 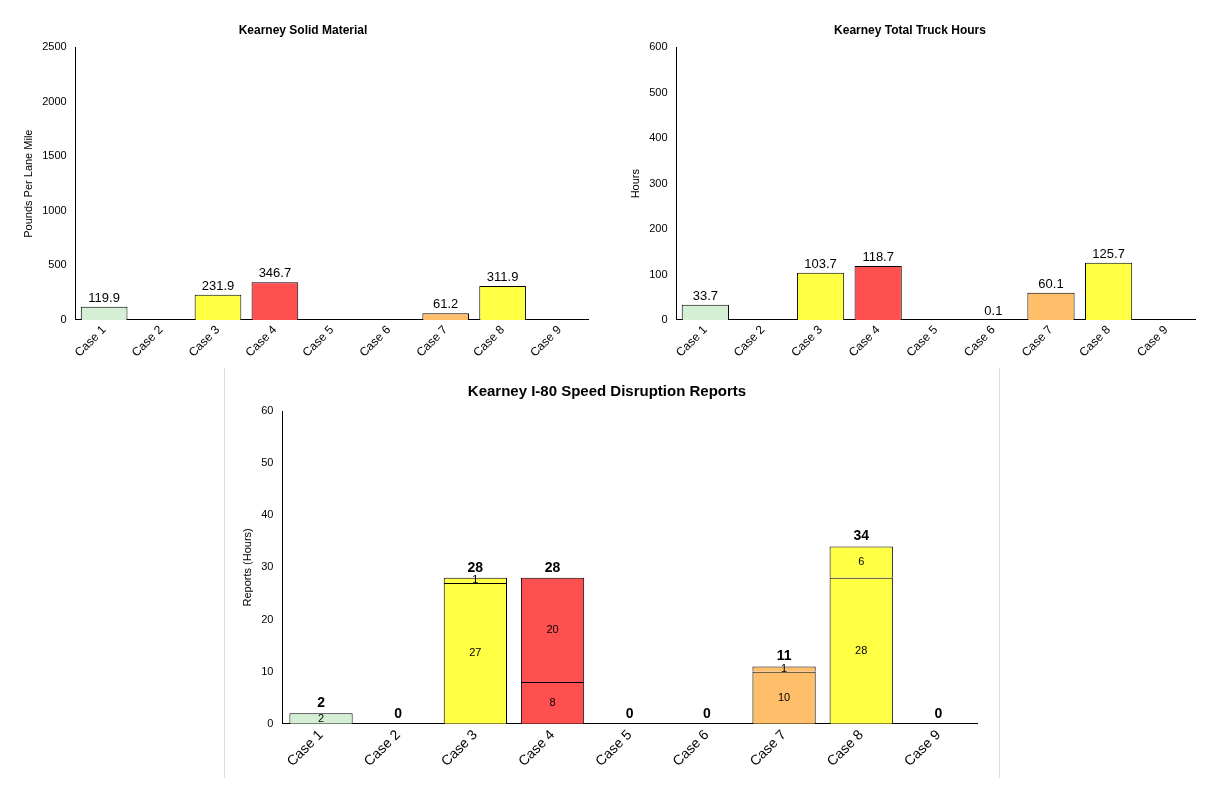 What do you see at coordinates (658, 46) in the screenshot?
I see `y-tick-label: 600` at bounding box center [658, 46].